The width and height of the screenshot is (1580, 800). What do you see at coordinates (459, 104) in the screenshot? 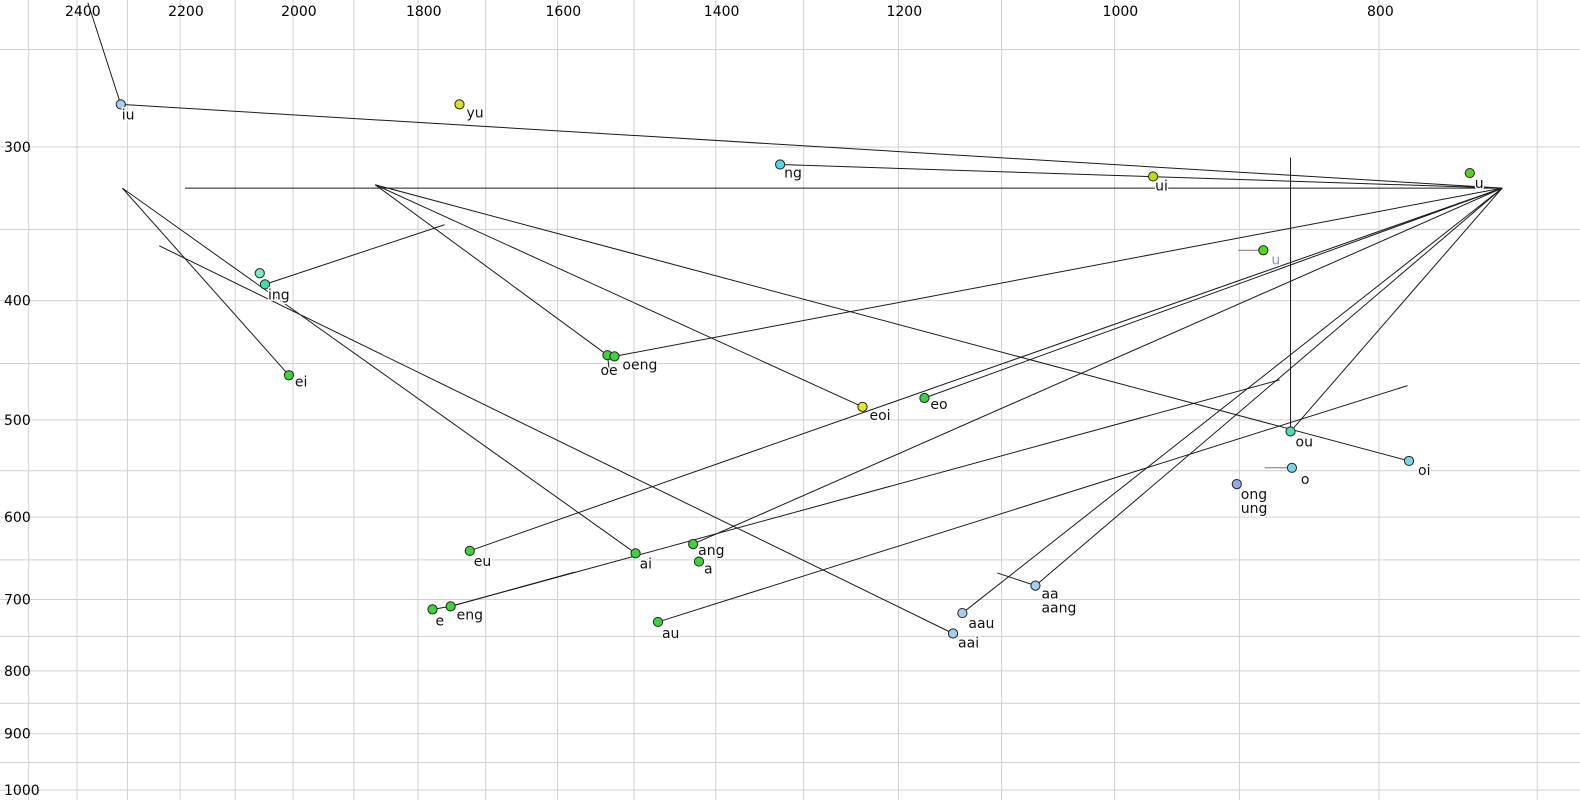
I see `point-yu` at bounding box center [459, 104].